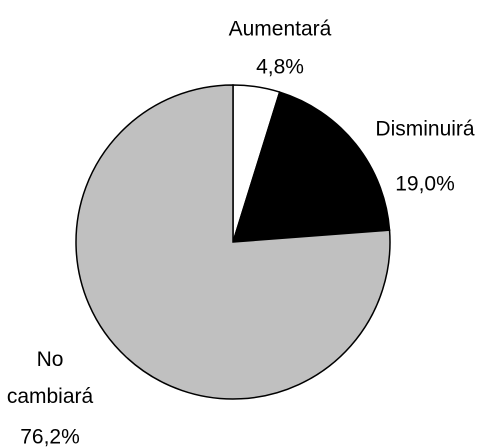  Describe the element at coordinates (50, 359) in the screenshot. I see `label-line: No` at that location.